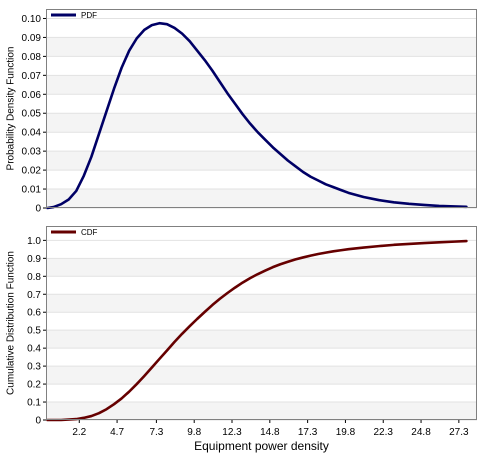 The height and width of the screenshot is (455, 483). Describe the element at coordinates (74, 15) in the screenshot. I see `pdf-legend: PDF` at that location.